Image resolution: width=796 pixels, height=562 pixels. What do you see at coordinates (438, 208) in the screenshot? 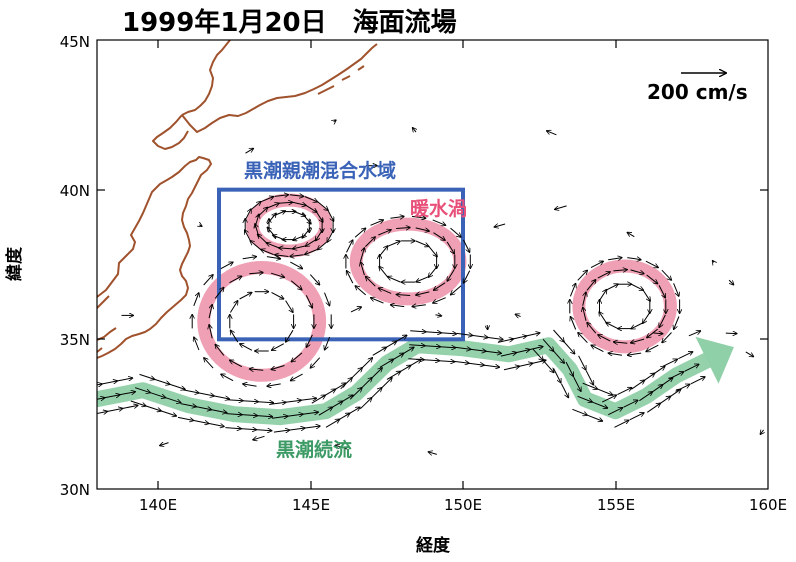
I see `warm-eddy-label: 暖水渦` at bounding box center [438, 208].